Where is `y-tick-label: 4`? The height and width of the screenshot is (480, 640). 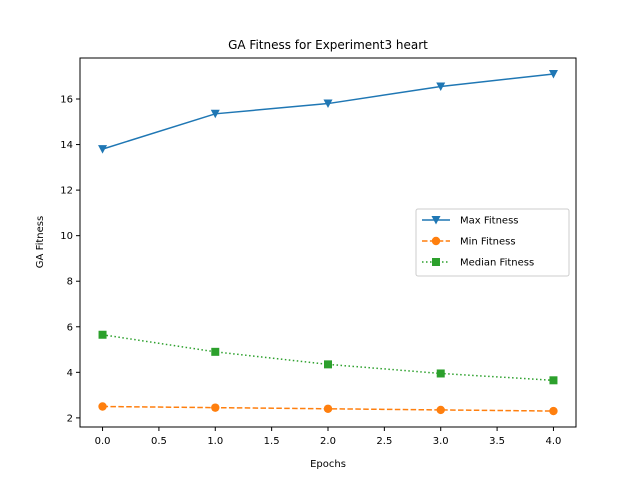 y-tick-label: 4 is located at coordinates (70, 373).